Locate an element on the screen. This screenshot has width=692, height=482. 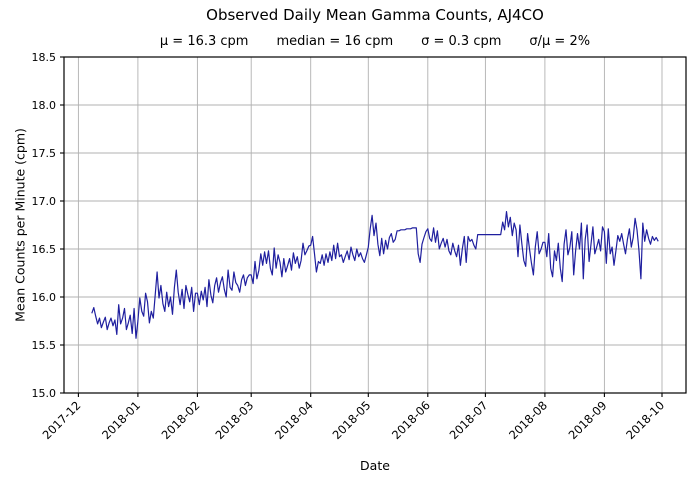
x-tick-label: 2018-01 is located at coordinates (121, 420).